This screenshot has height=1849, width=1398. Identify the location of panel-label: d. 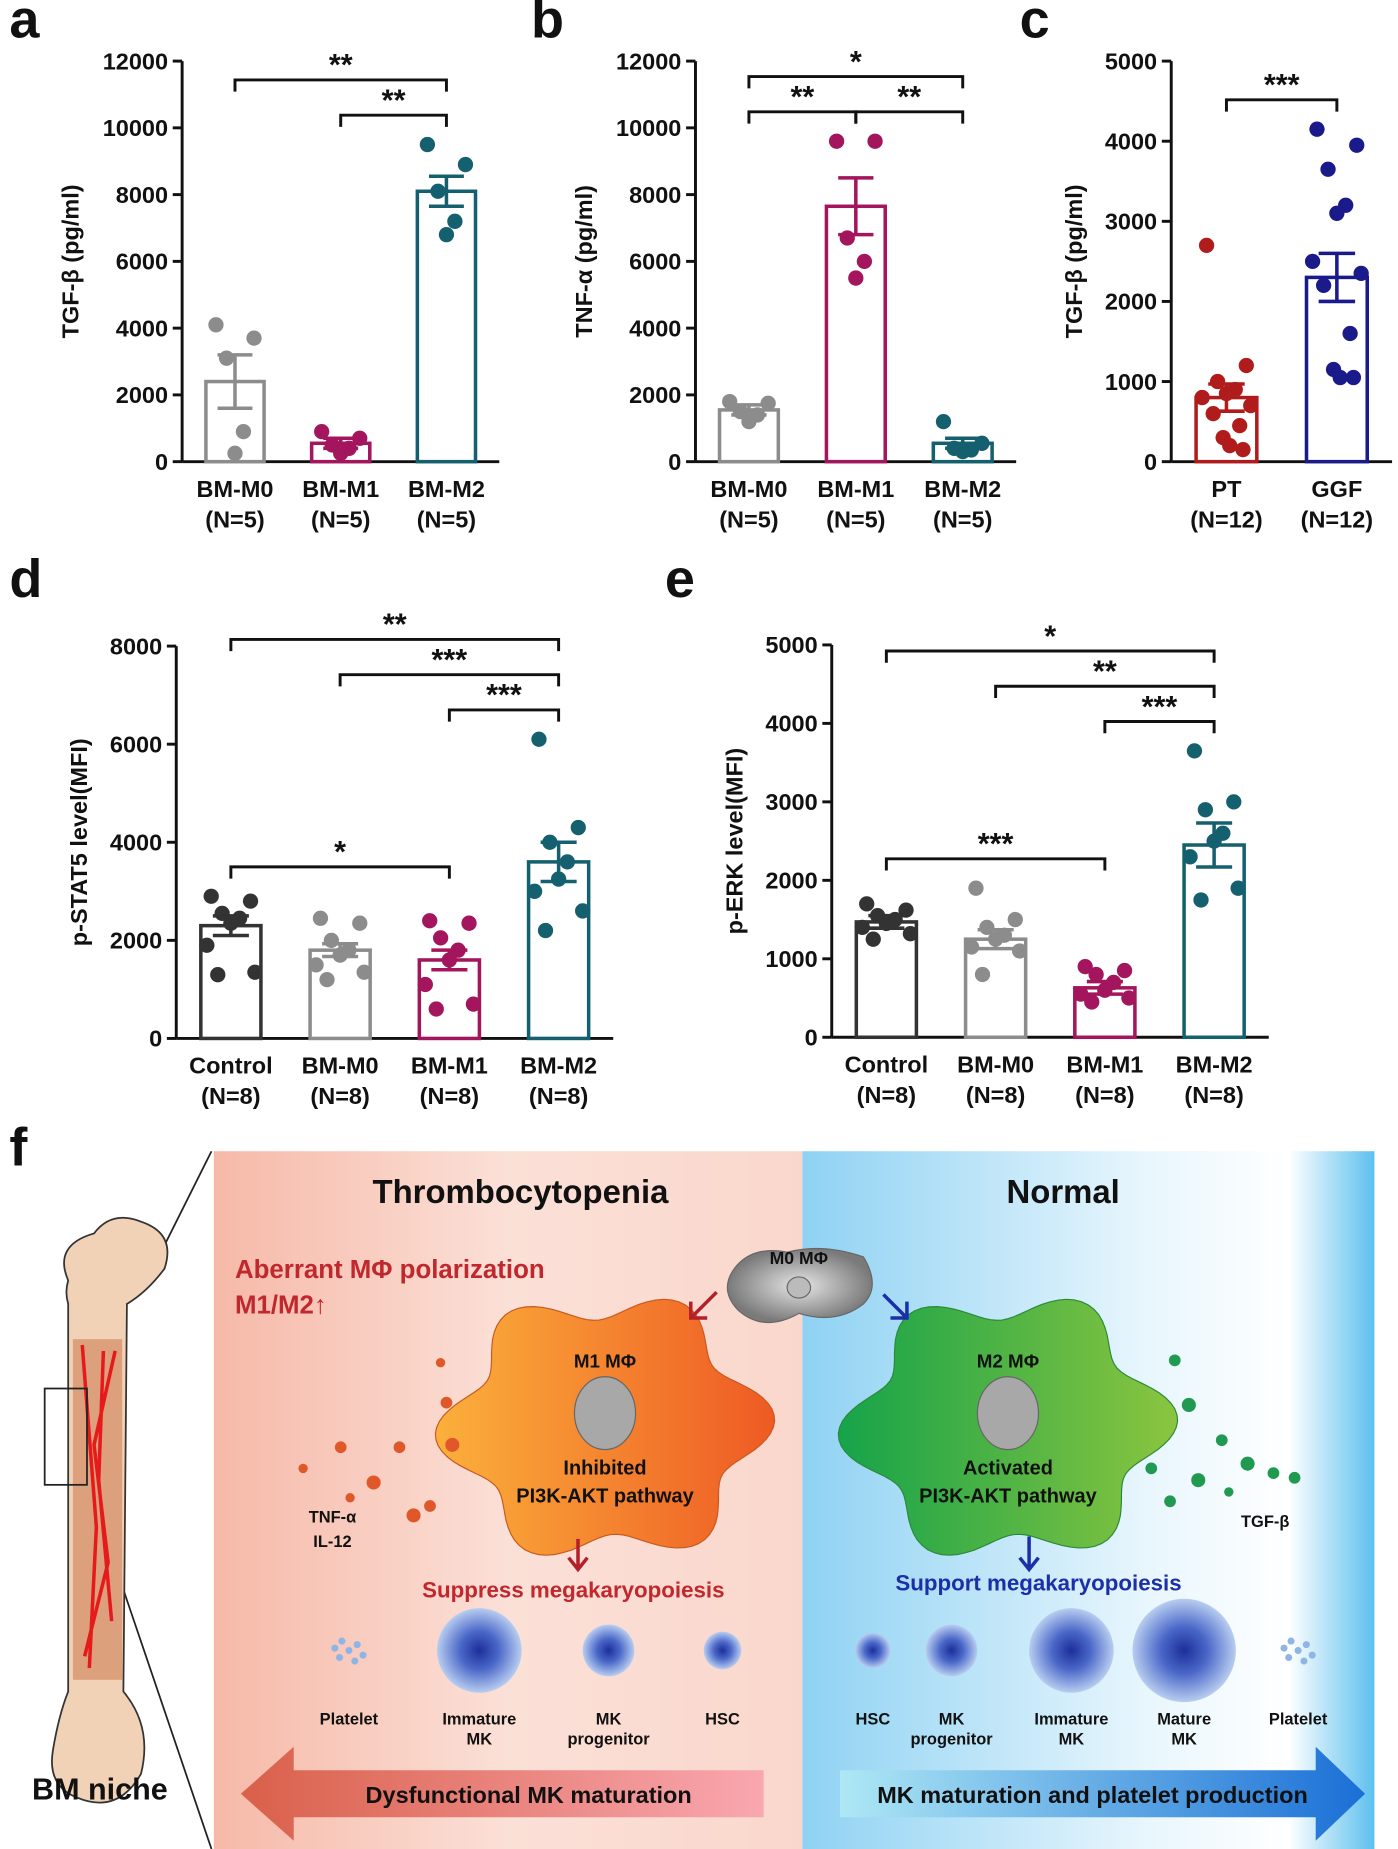
(25, 579).